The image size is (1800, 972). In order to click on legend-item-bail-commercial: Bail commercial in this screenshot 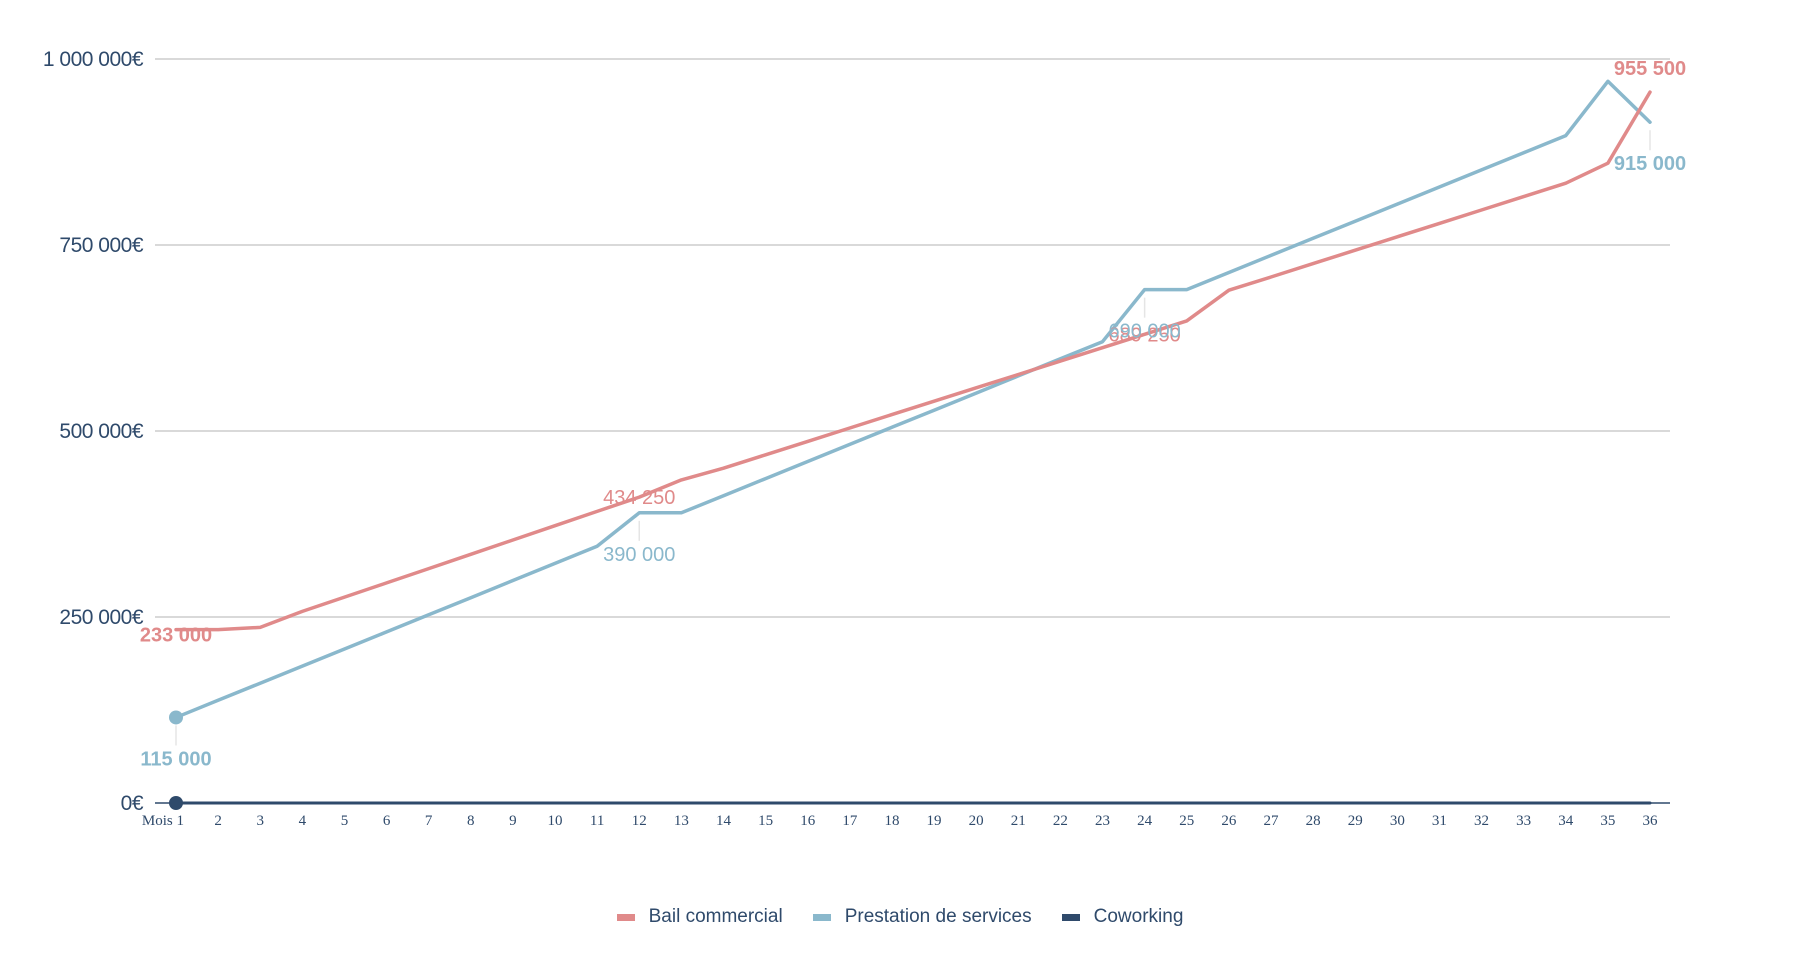, I will do `click(699, 917)`.